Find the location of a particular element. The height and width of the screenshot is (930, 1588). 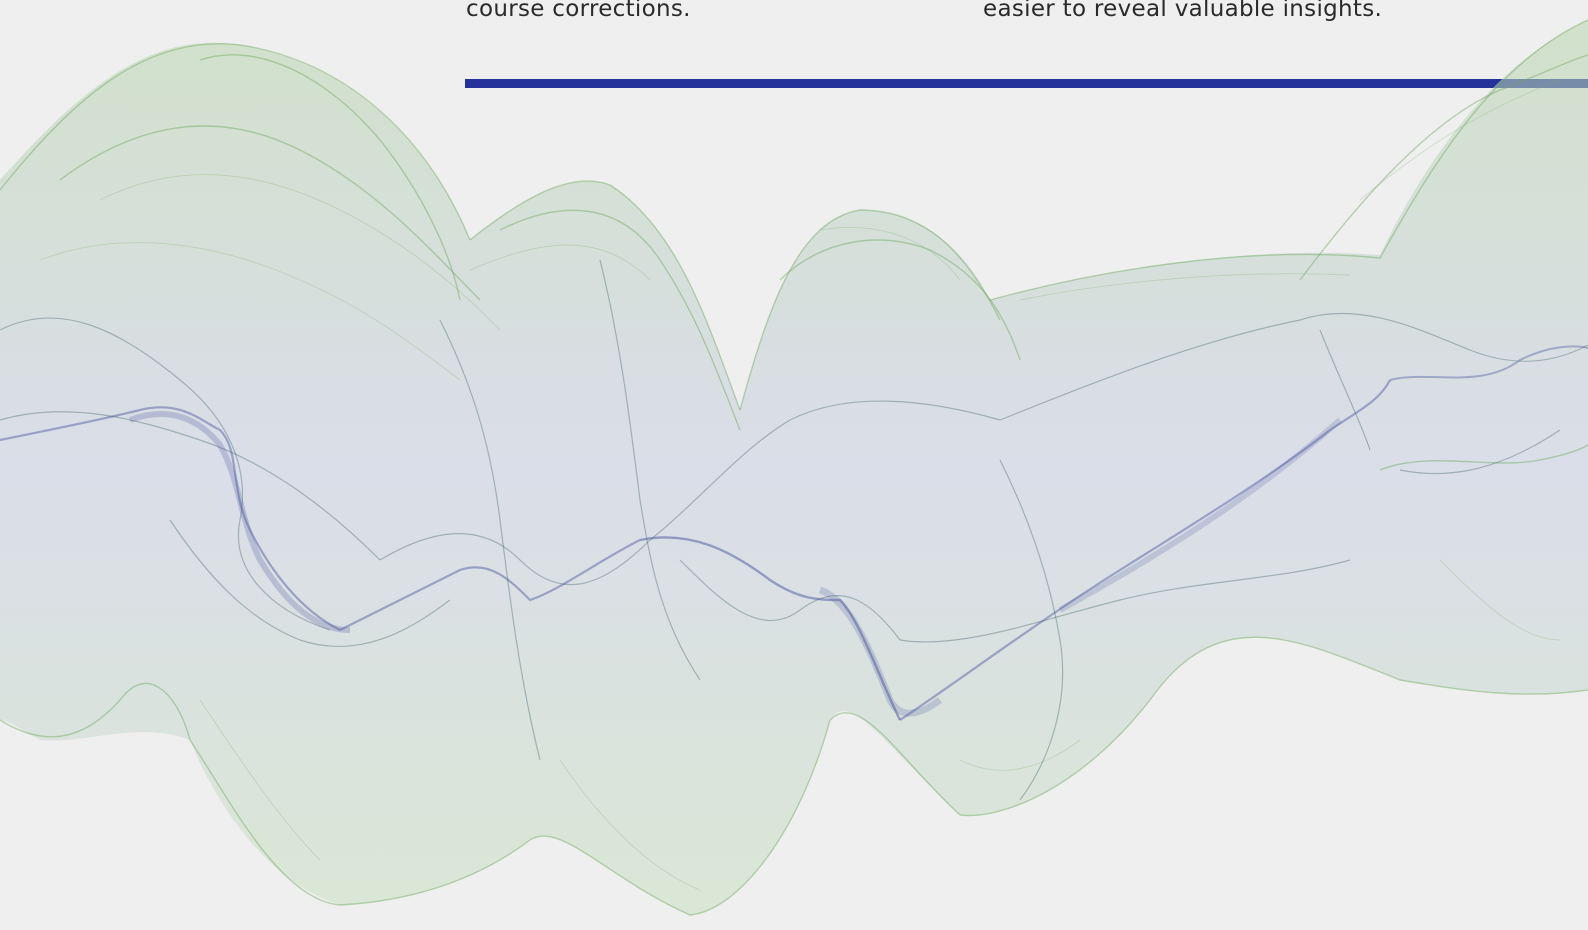

paragraph-tail-left: course corrections. is located at coordinates (578, 11).